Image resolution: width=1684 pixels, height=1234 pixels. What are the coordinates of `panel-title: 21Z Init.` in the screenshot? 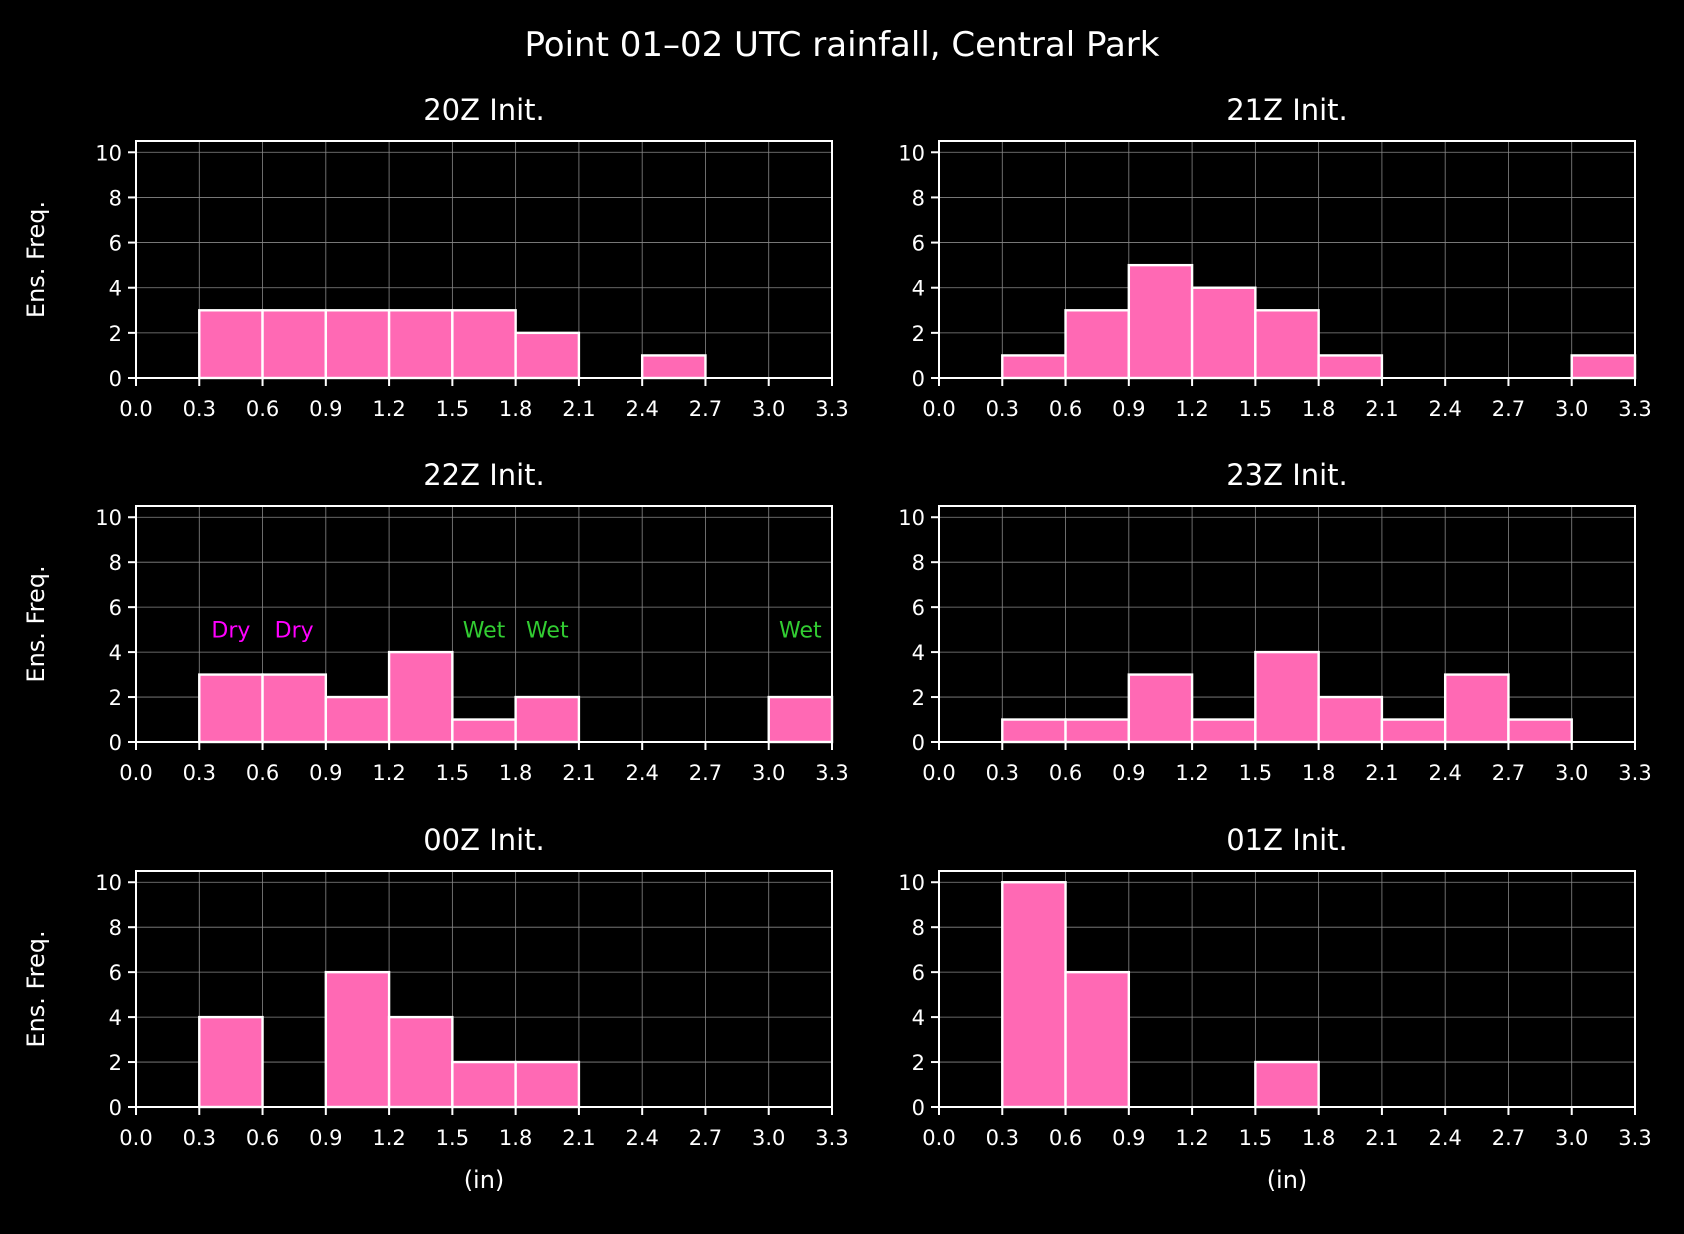 It's located at (1287, 110).